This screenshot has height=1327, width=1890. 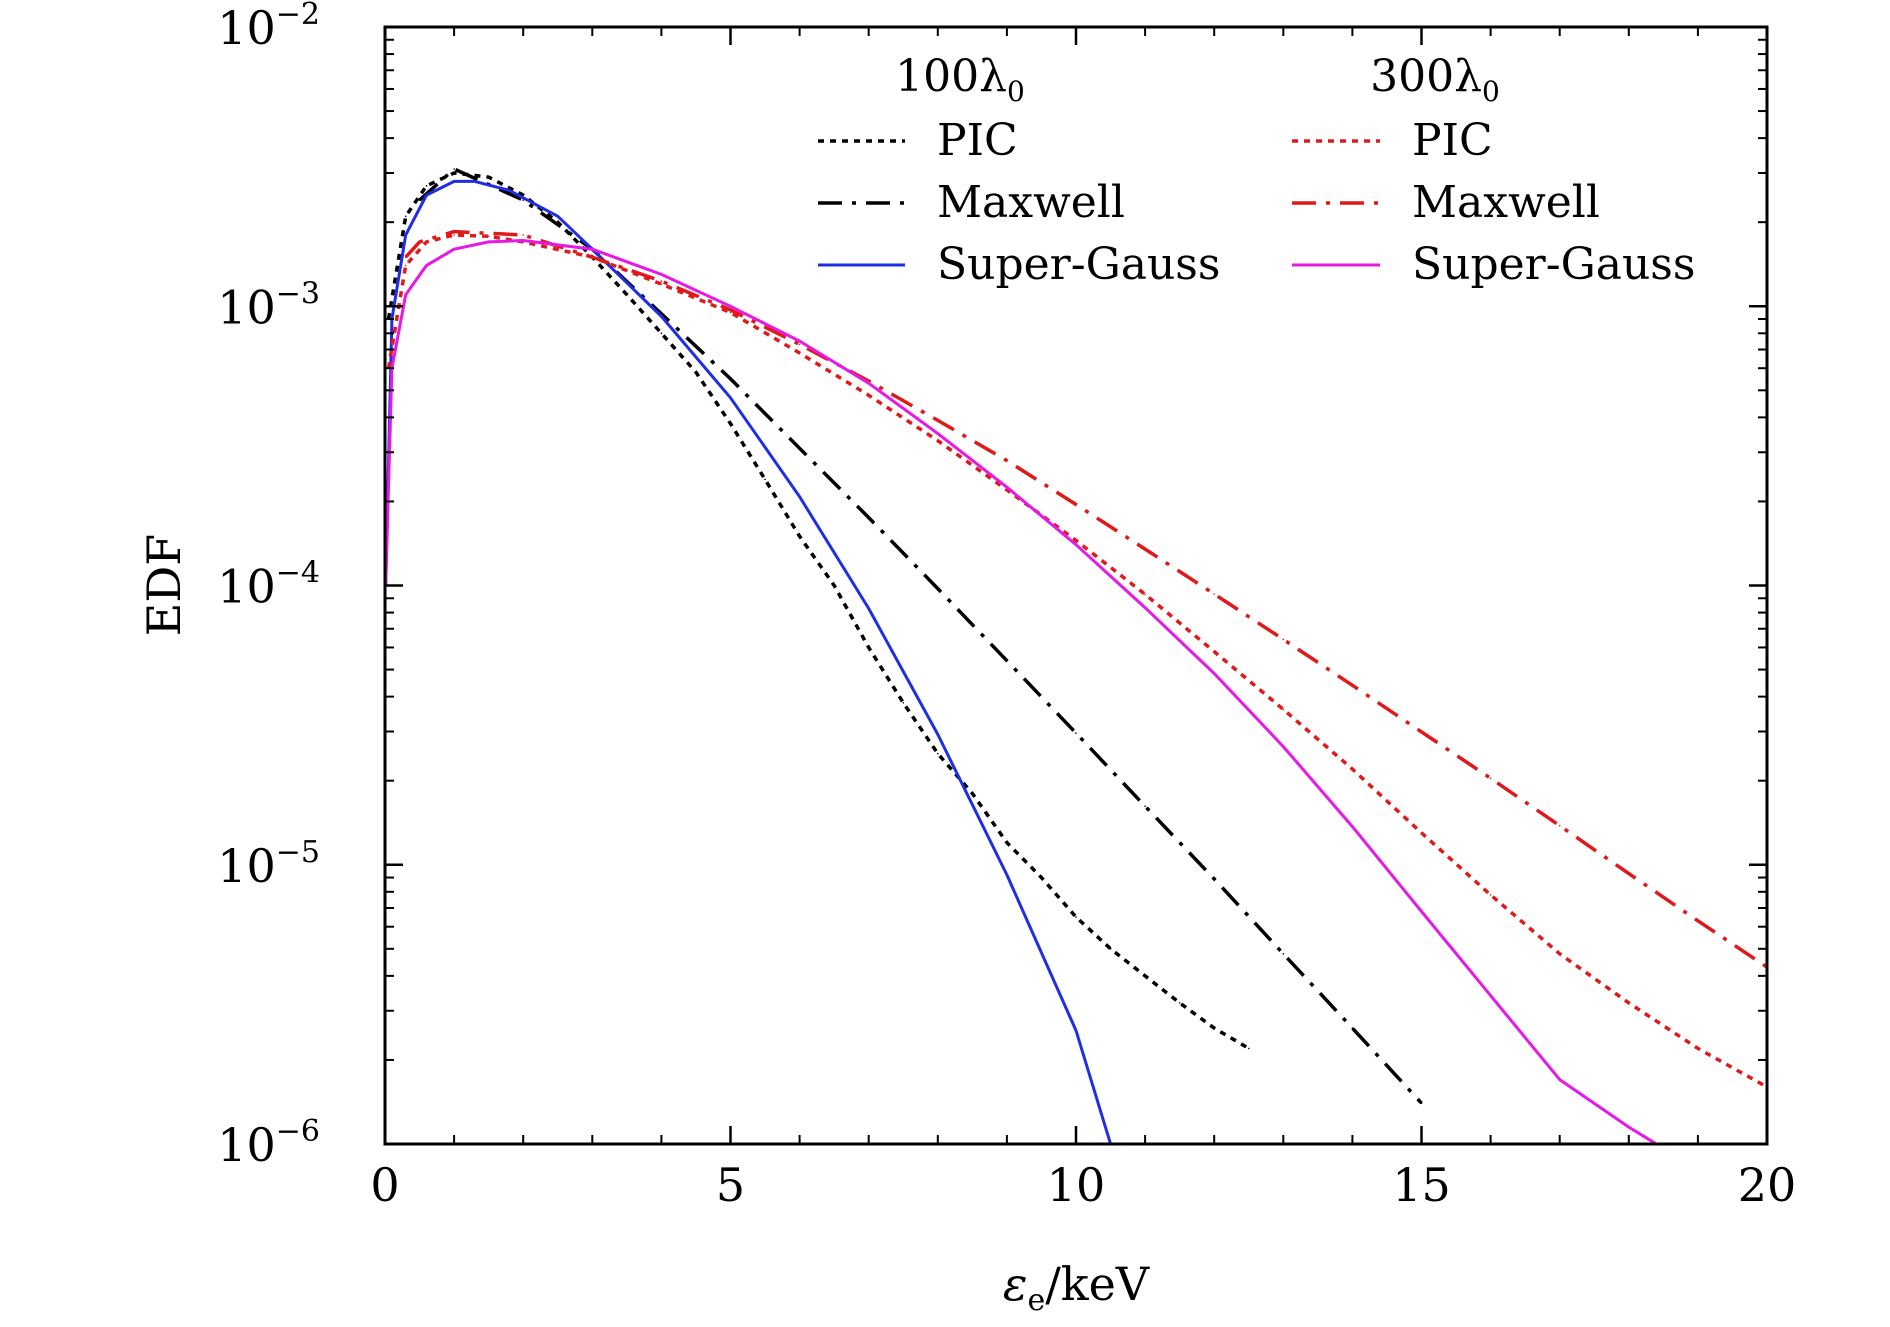 What do you see at coordinates (384, 1185) in the screenshot?
I see `x-tick-label: 0` at bounding box center [384, 1185].